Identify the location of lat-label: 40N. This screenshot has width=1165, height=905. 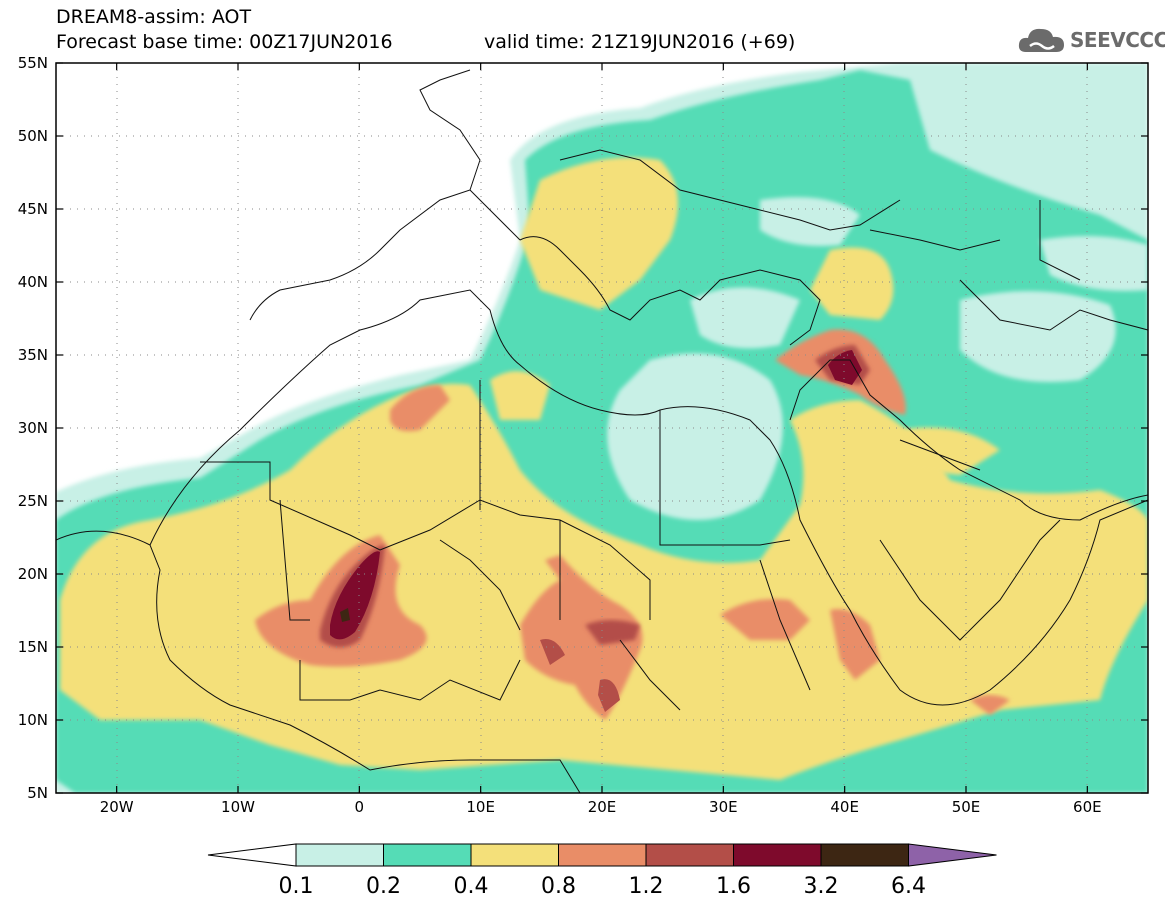
(32, 282).